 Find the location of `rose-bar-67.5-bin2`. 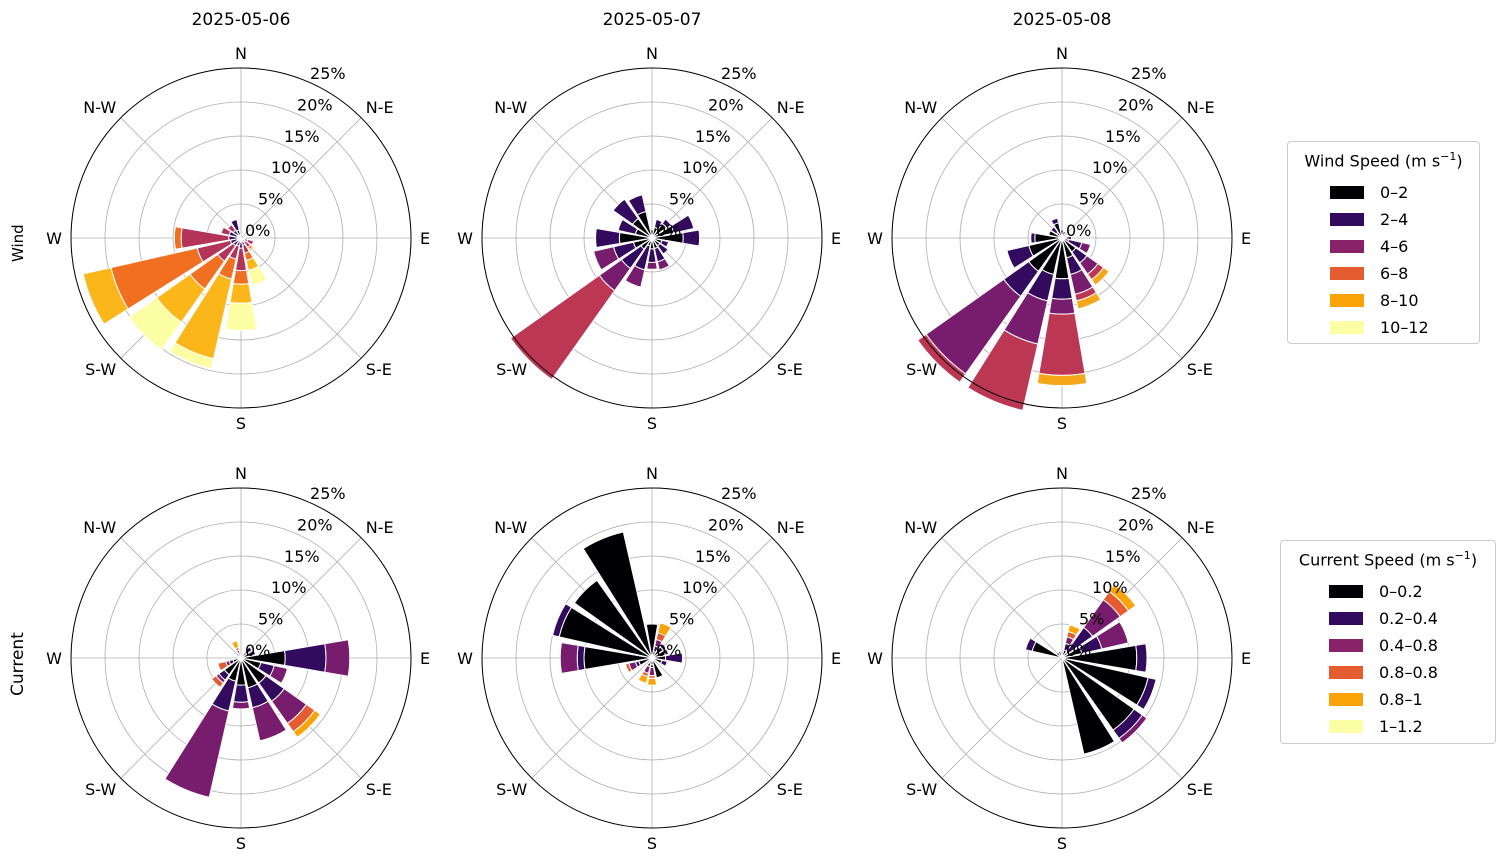

rose-bar-67.5-bin2 is located at coordinates (252, 653).